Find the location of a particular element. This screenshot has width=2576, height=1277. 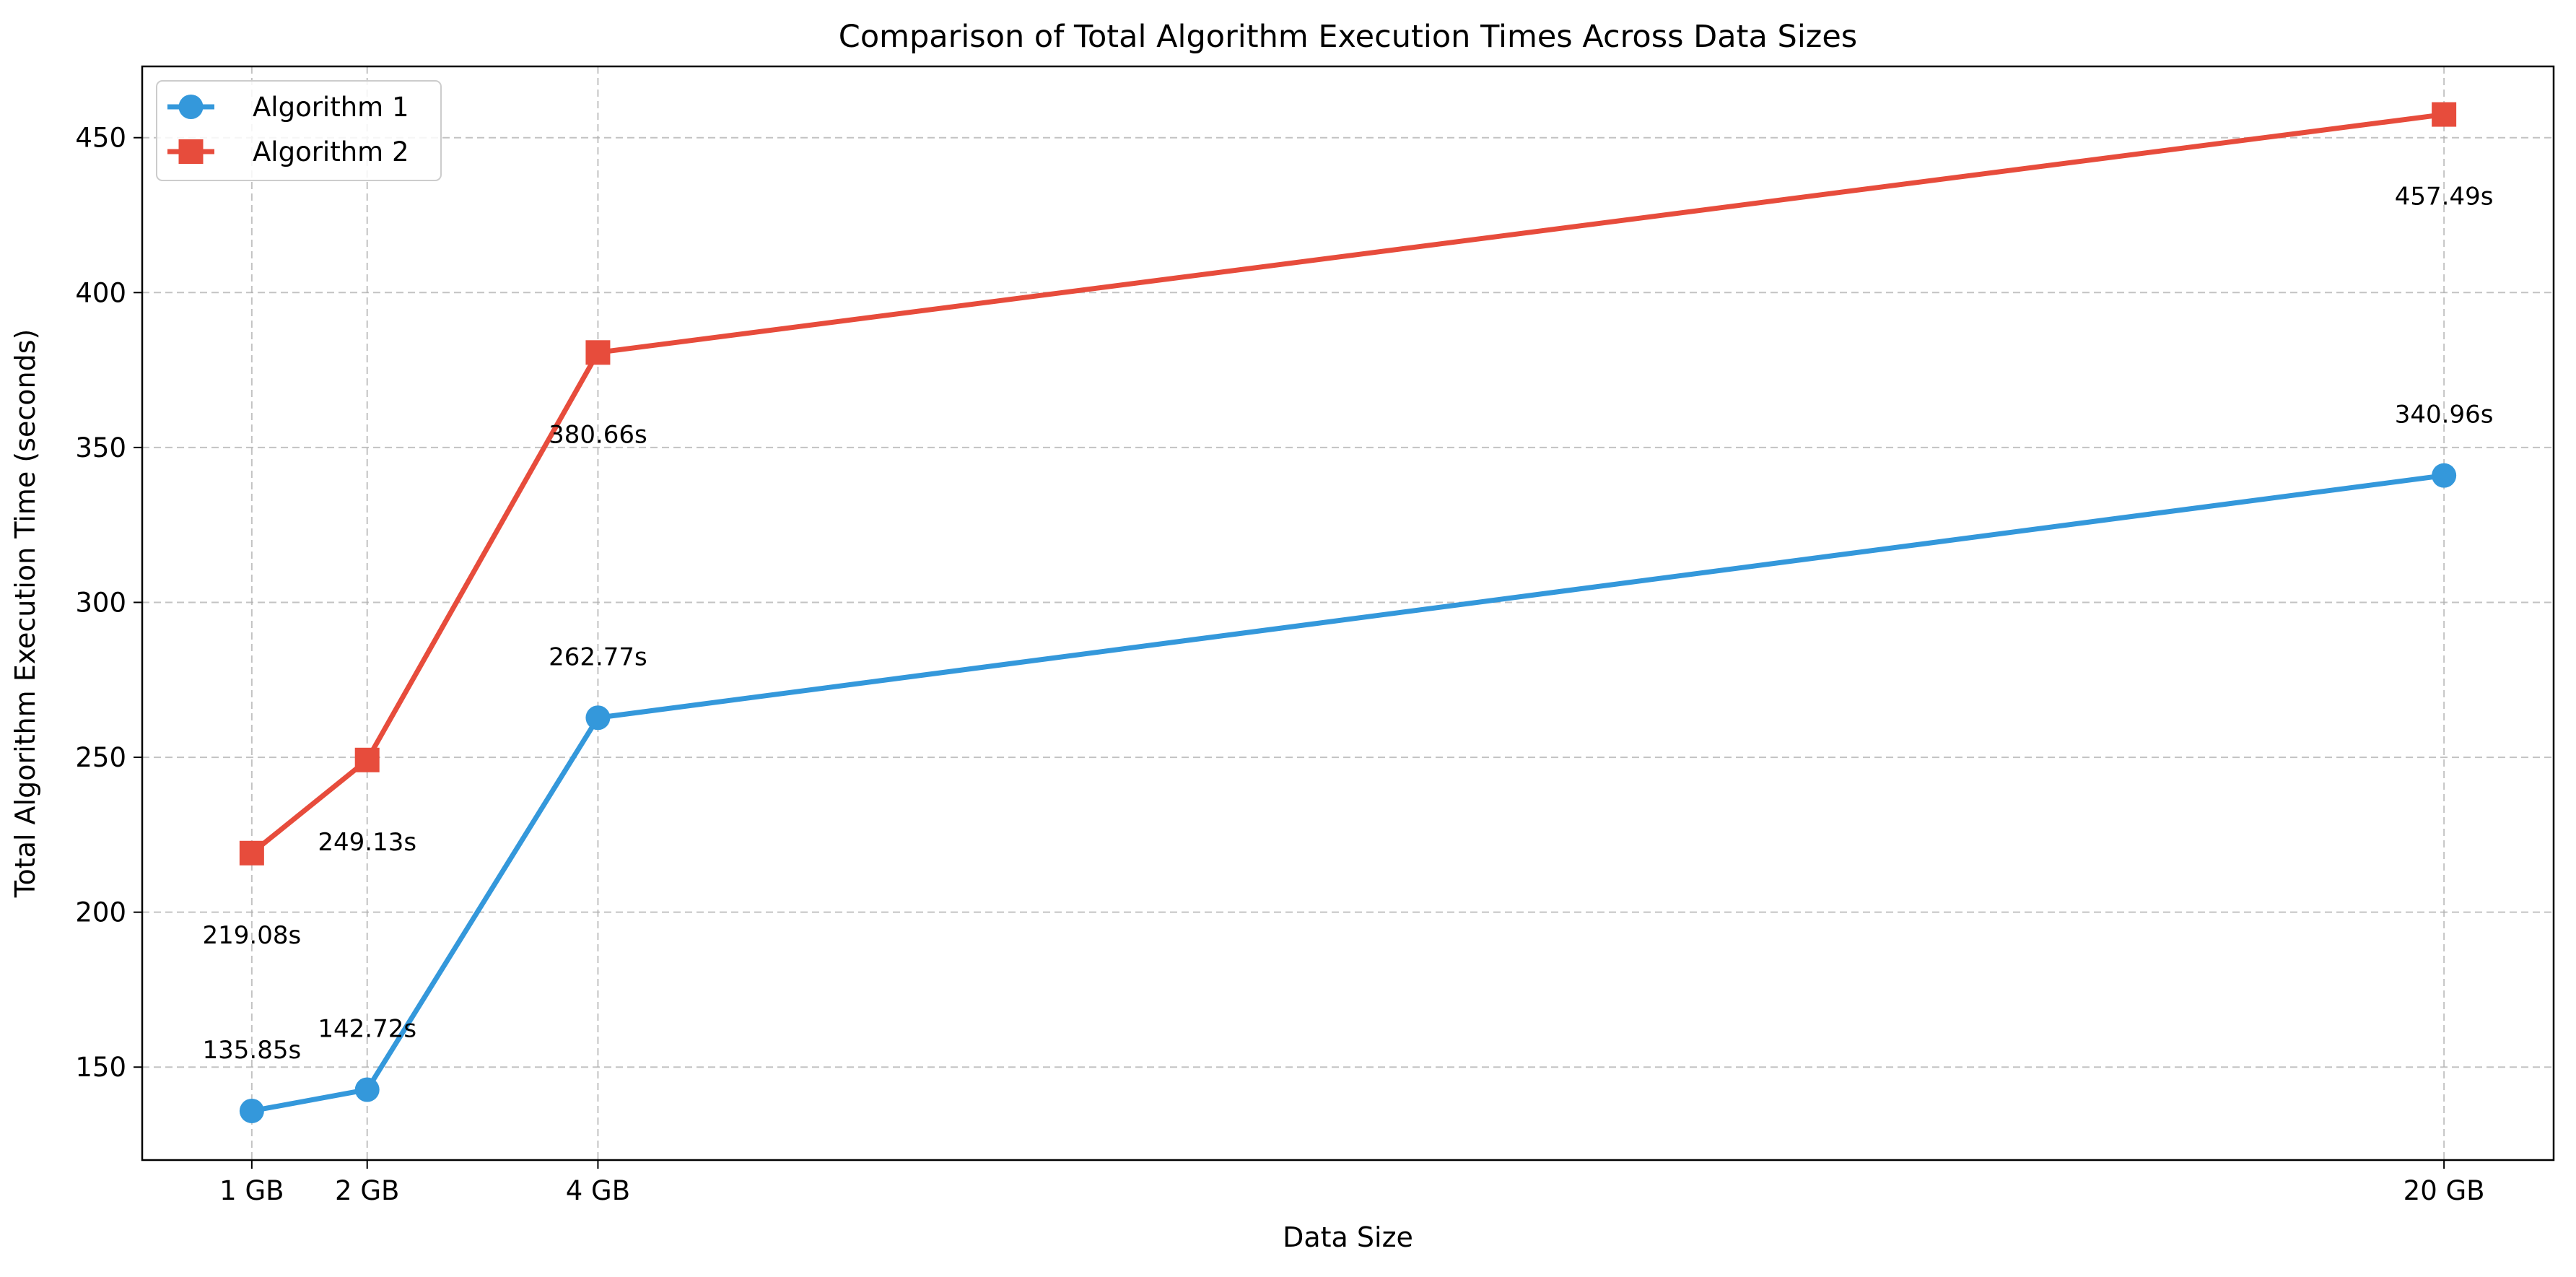

data-label: 249.13s is located at coordinates (367, 842).